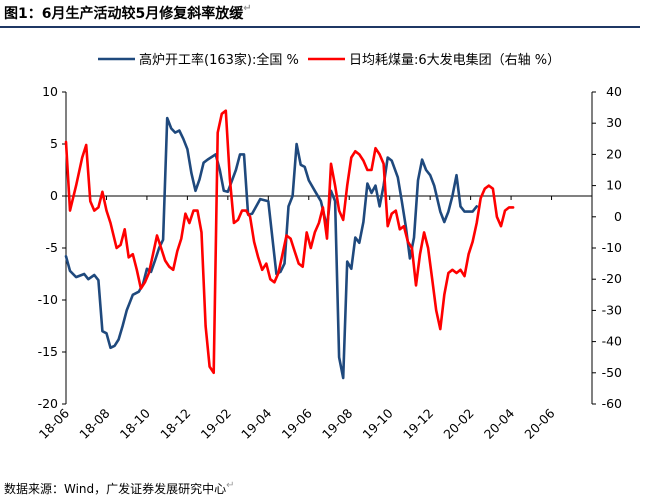  I want to click on data-source: 数据来源：Wind，广发证券发展研究中心 ↵, so click(119, 488).